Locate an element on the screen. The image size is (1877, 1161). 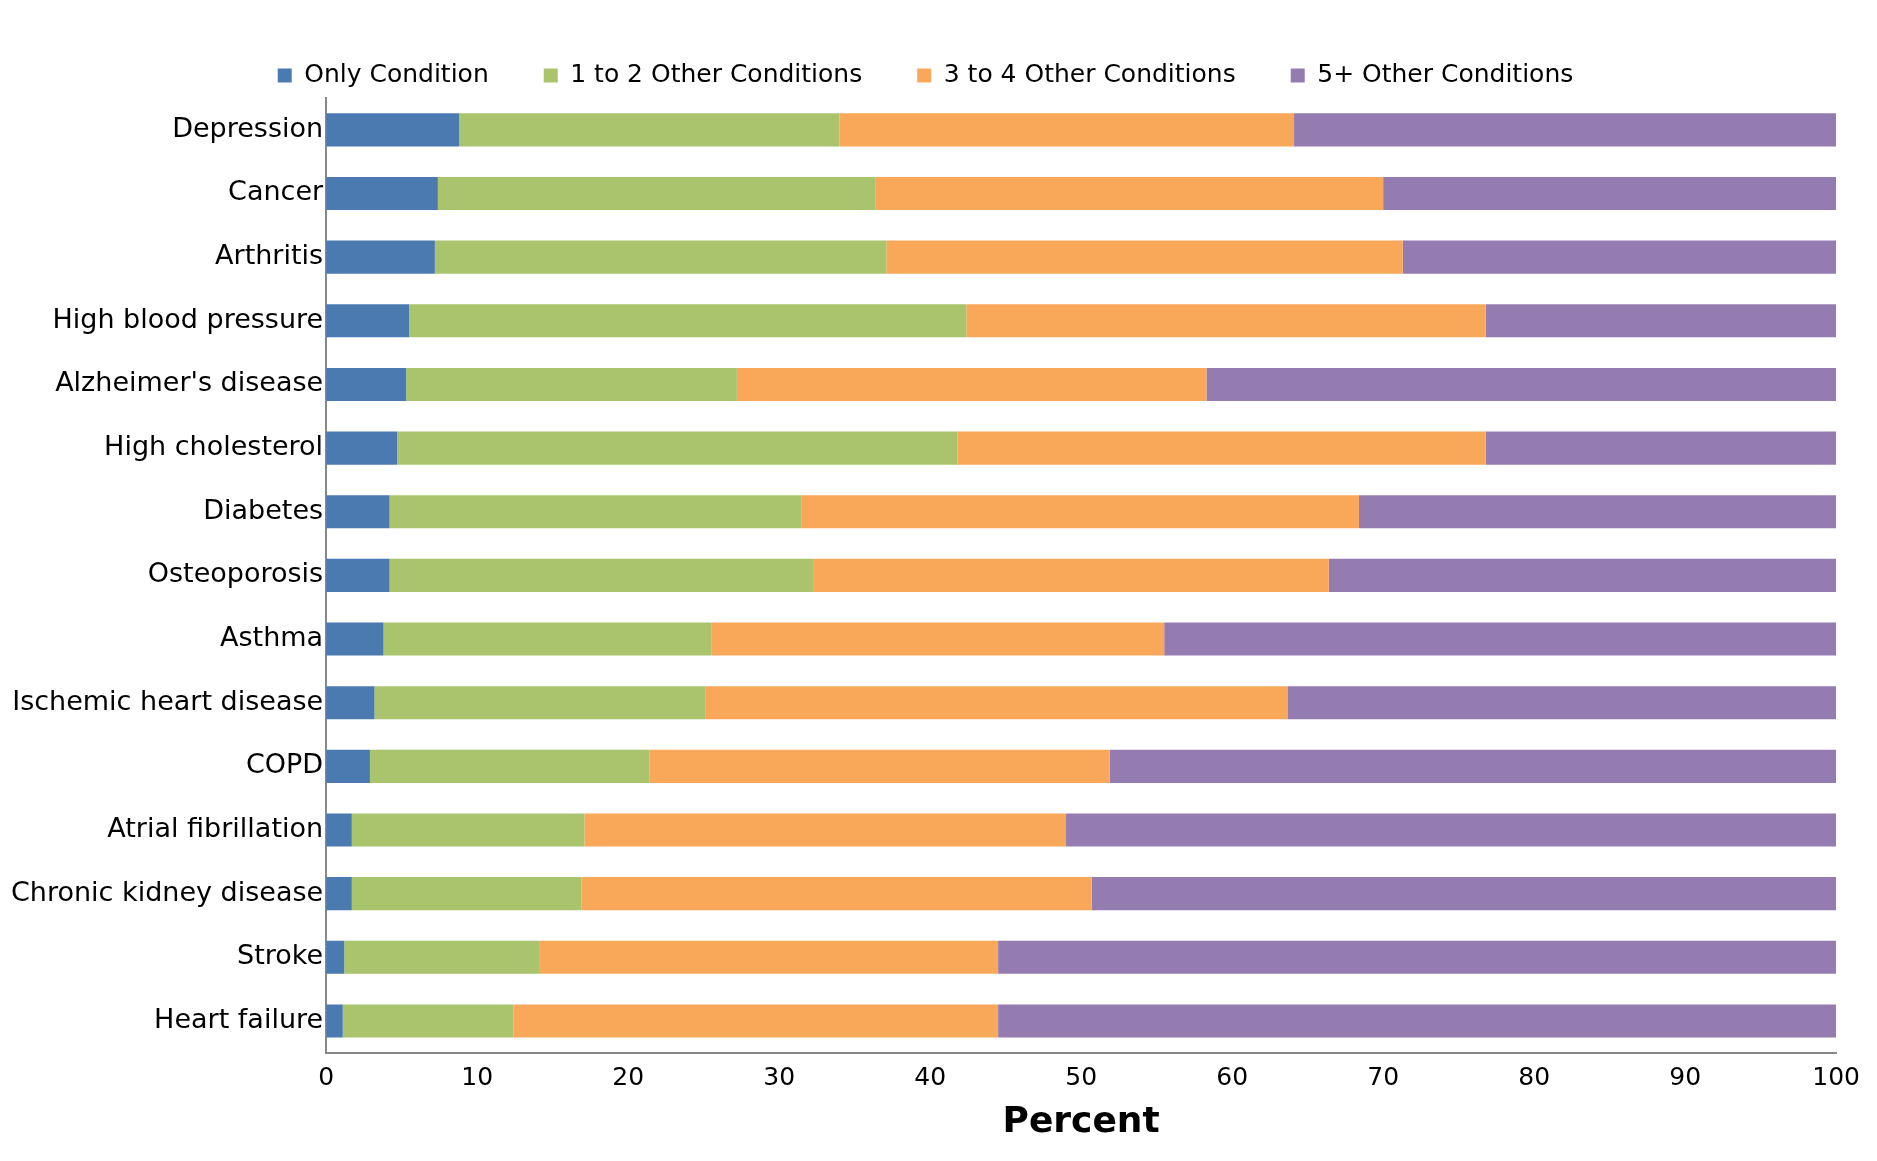
legend-label: Only Condition is located at coordinates (396, 73).